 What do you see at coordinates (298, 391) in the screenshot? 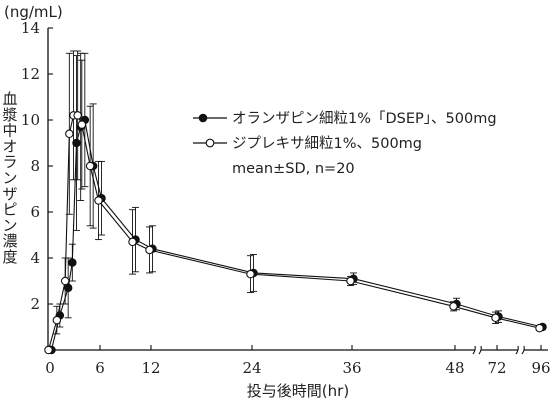
I see `x-axis-label: 投与後時間(hr)` at bounding box center [298, 391].